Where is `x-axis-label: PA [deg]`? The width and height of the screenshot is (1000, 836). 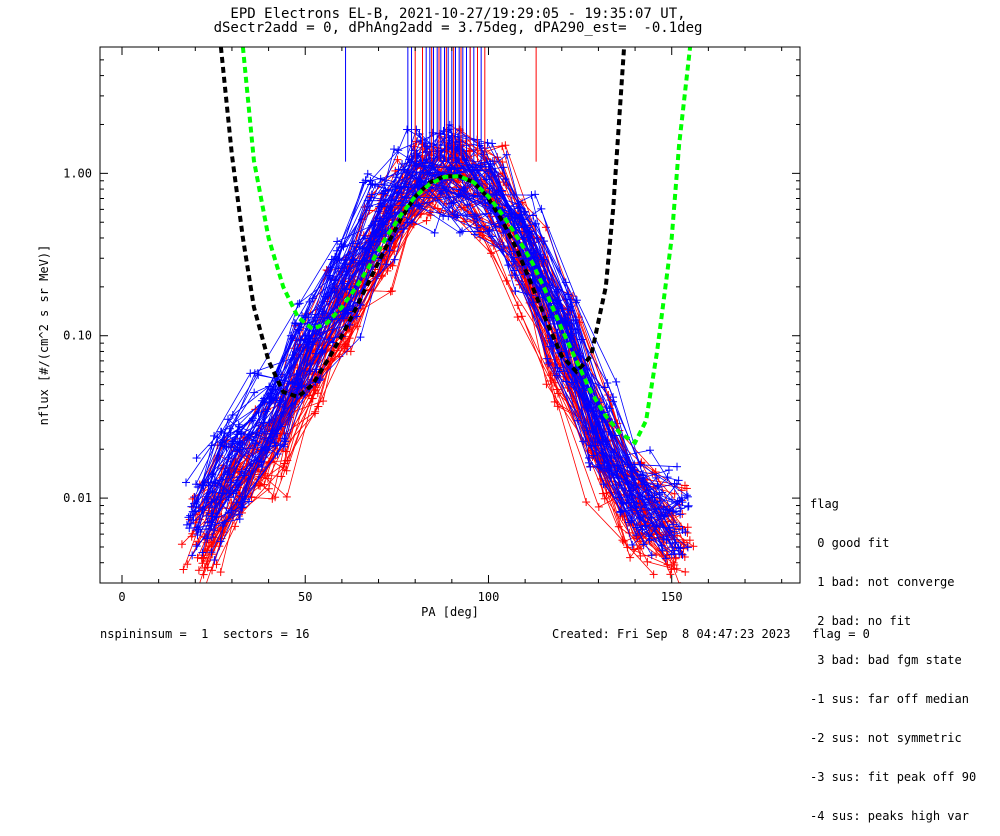 x-axis-label: PA [deg] is located at coordinates (450, 612).